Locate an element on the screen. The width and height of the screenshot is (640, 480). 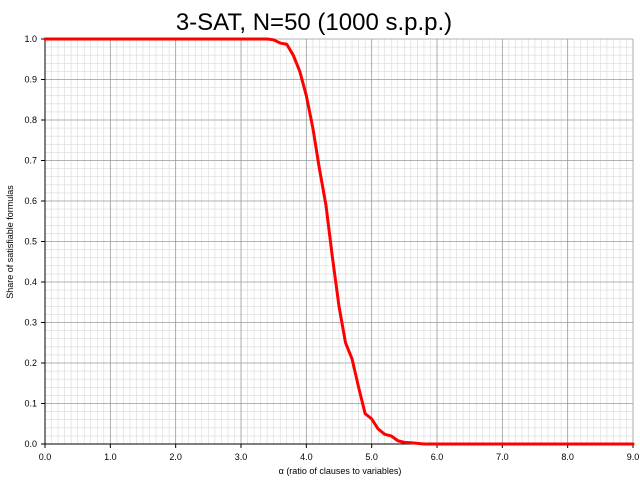
x-tick-label: 2.0 is located at coordinates (175, 457).